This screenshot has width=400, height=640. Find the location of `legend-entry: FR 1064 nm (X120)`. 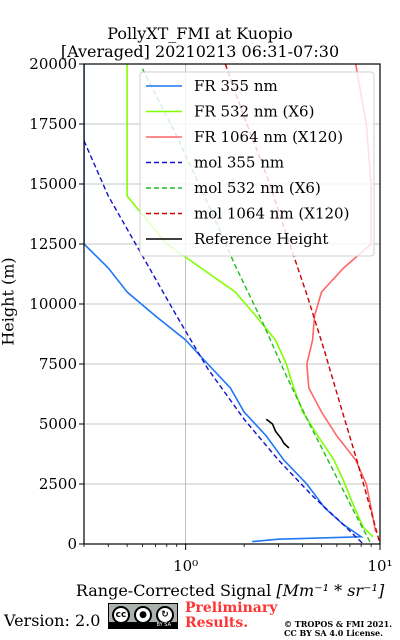

legend-entry: FR 1064 nm (X120) is located at coordinates (268, 137).